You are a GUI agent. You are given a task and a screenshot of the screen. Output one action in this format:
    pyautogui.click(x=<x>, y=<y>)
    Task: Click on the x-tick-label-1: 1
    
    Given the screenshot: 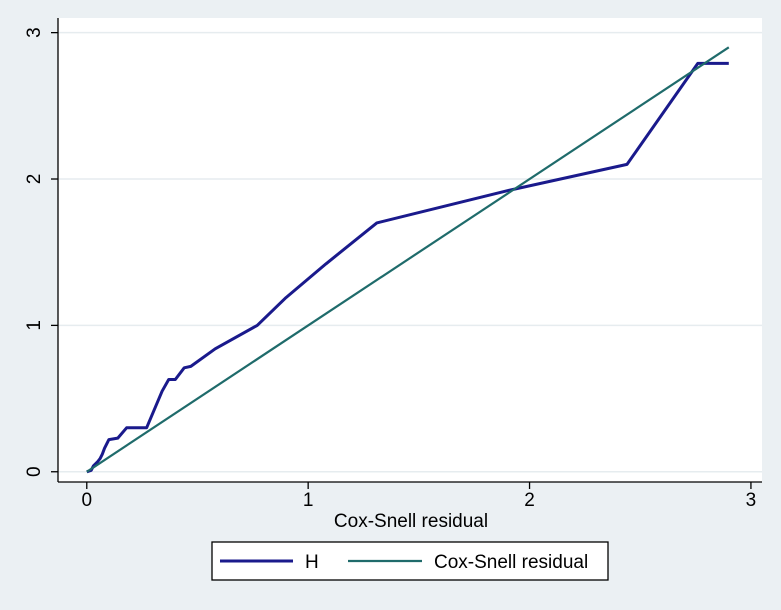 What is the action you would take?
    pyautogui.click(x=308, y=500)
    